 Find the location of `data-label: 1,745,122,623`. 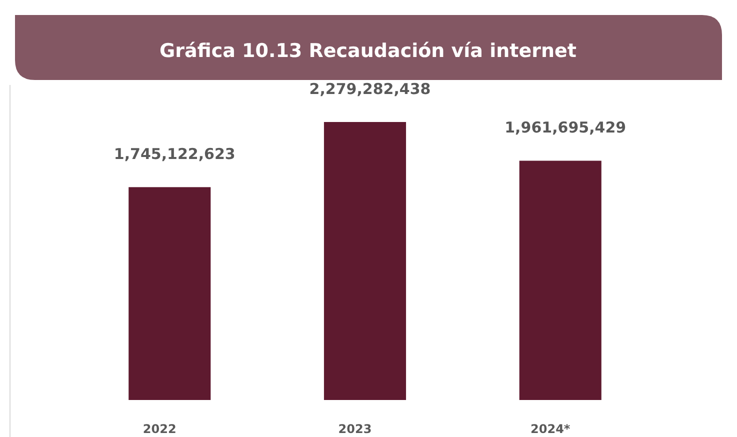

data-label: 1,745,122,623 is located at coordinates (175, 154).